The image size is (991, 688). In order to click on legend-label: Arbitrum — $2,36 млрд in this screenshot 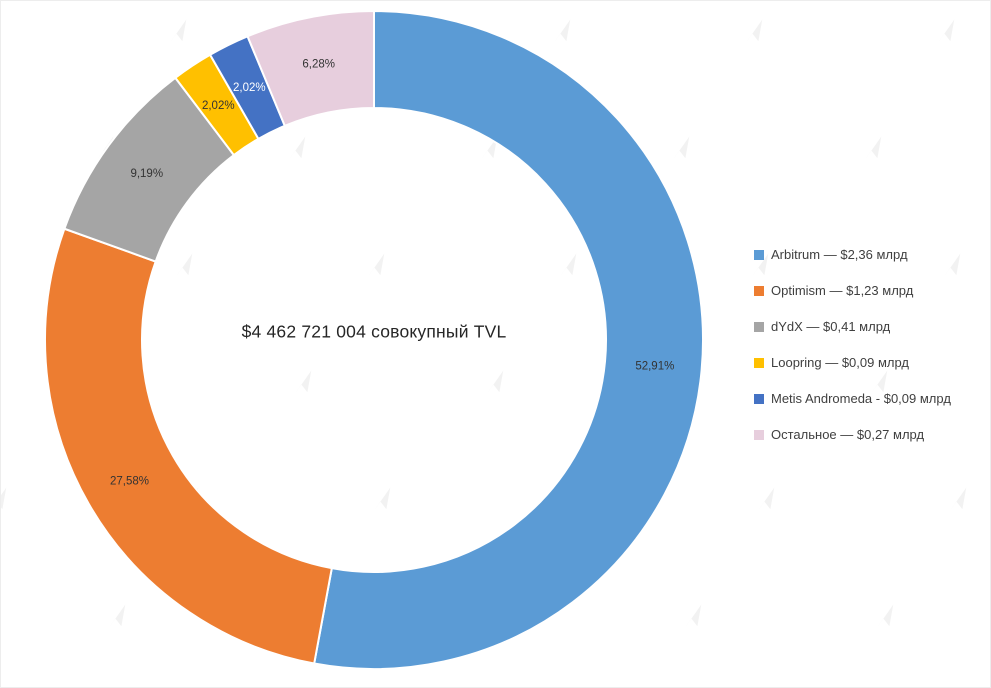, I will do `click(839, 254)`.